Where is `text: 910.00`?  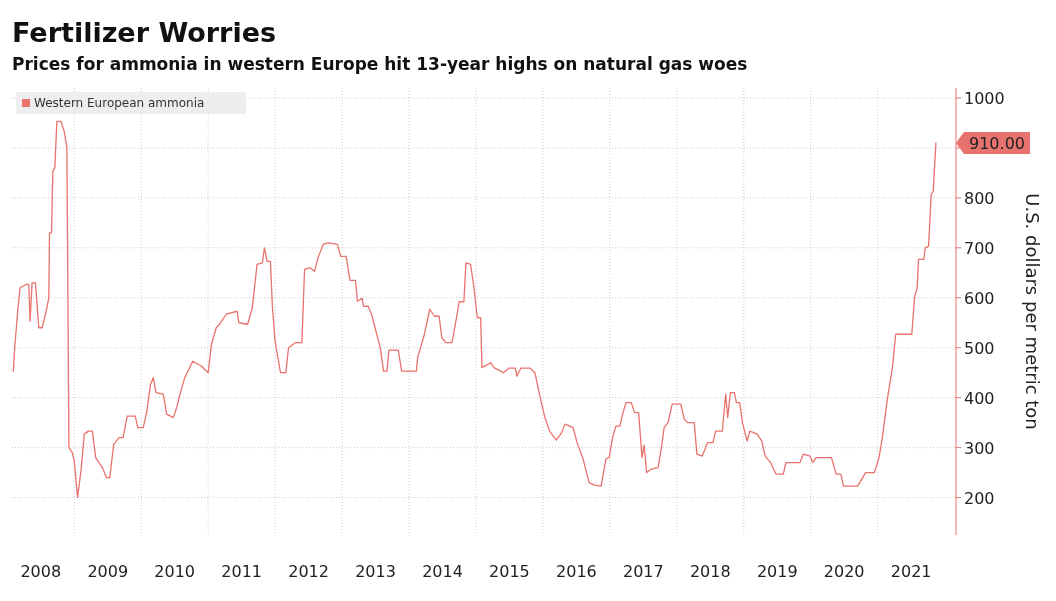
text: 910.00 is located at coordinates (997, 143).